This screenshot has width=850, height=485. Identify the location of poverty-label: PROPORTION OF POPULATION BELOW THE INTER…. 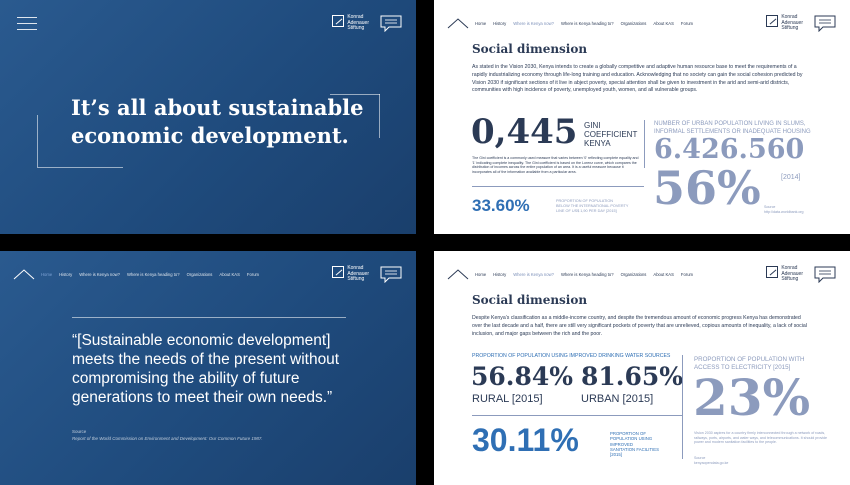
(592, 206).